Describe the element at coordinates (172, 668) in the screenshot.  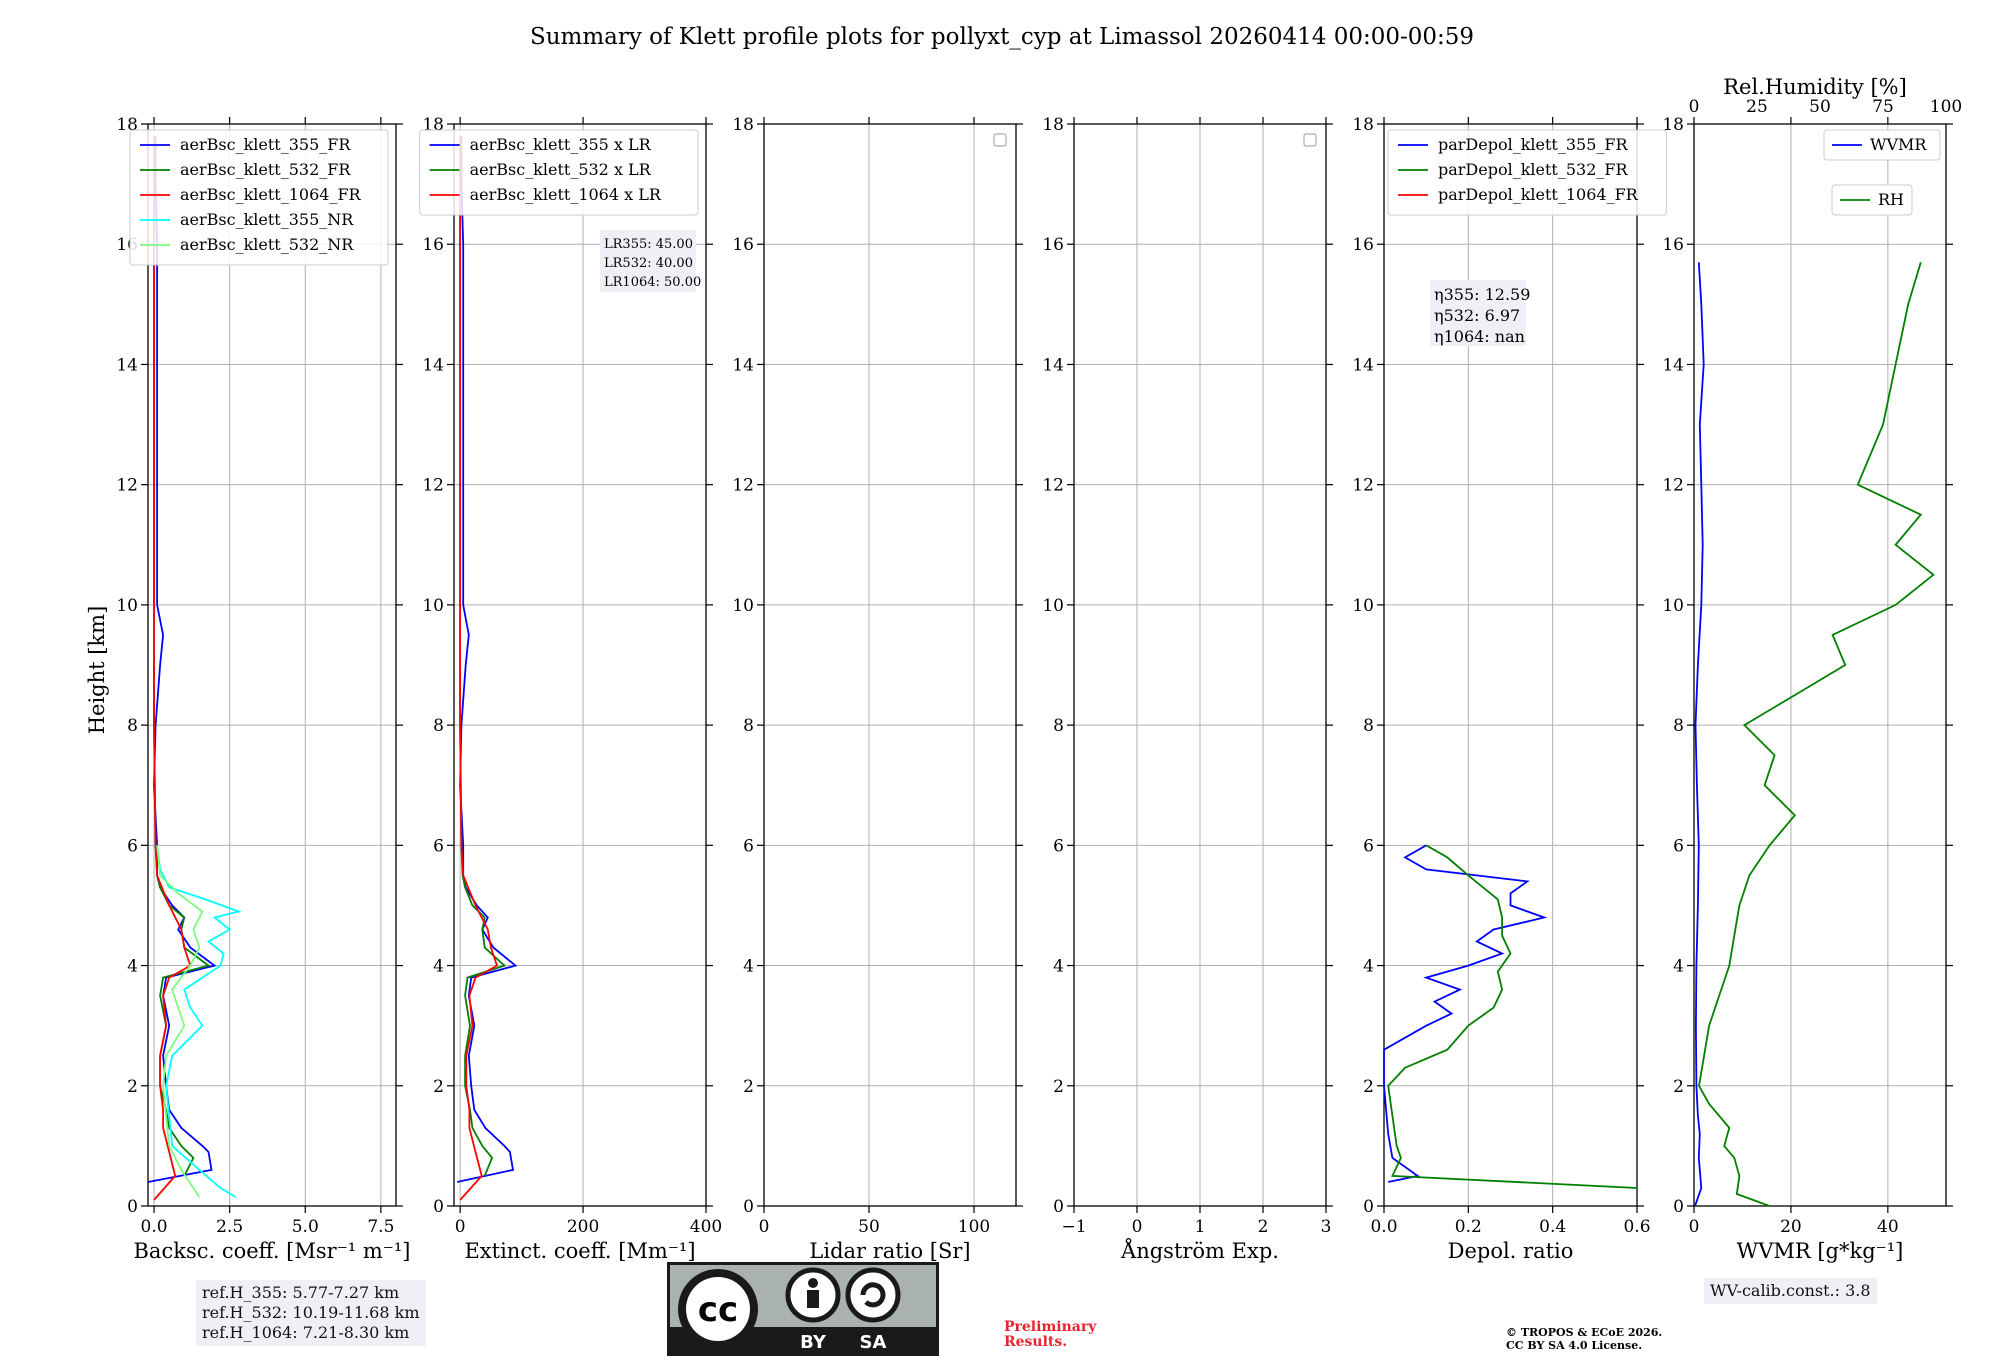
I see `series-line-aerBsc_klett_1064_FR` at that location.